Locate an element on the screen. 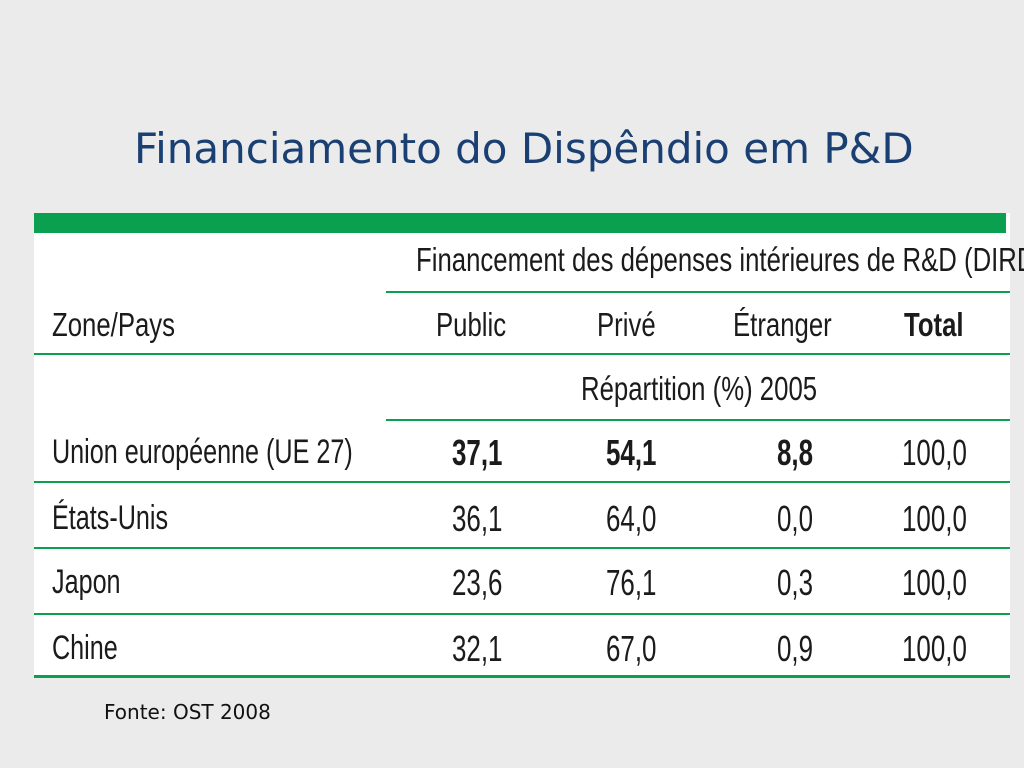 Image resolution: width=1024 pixels, height=768 pixels. divider-bottom is located at coordinates (522, 676).